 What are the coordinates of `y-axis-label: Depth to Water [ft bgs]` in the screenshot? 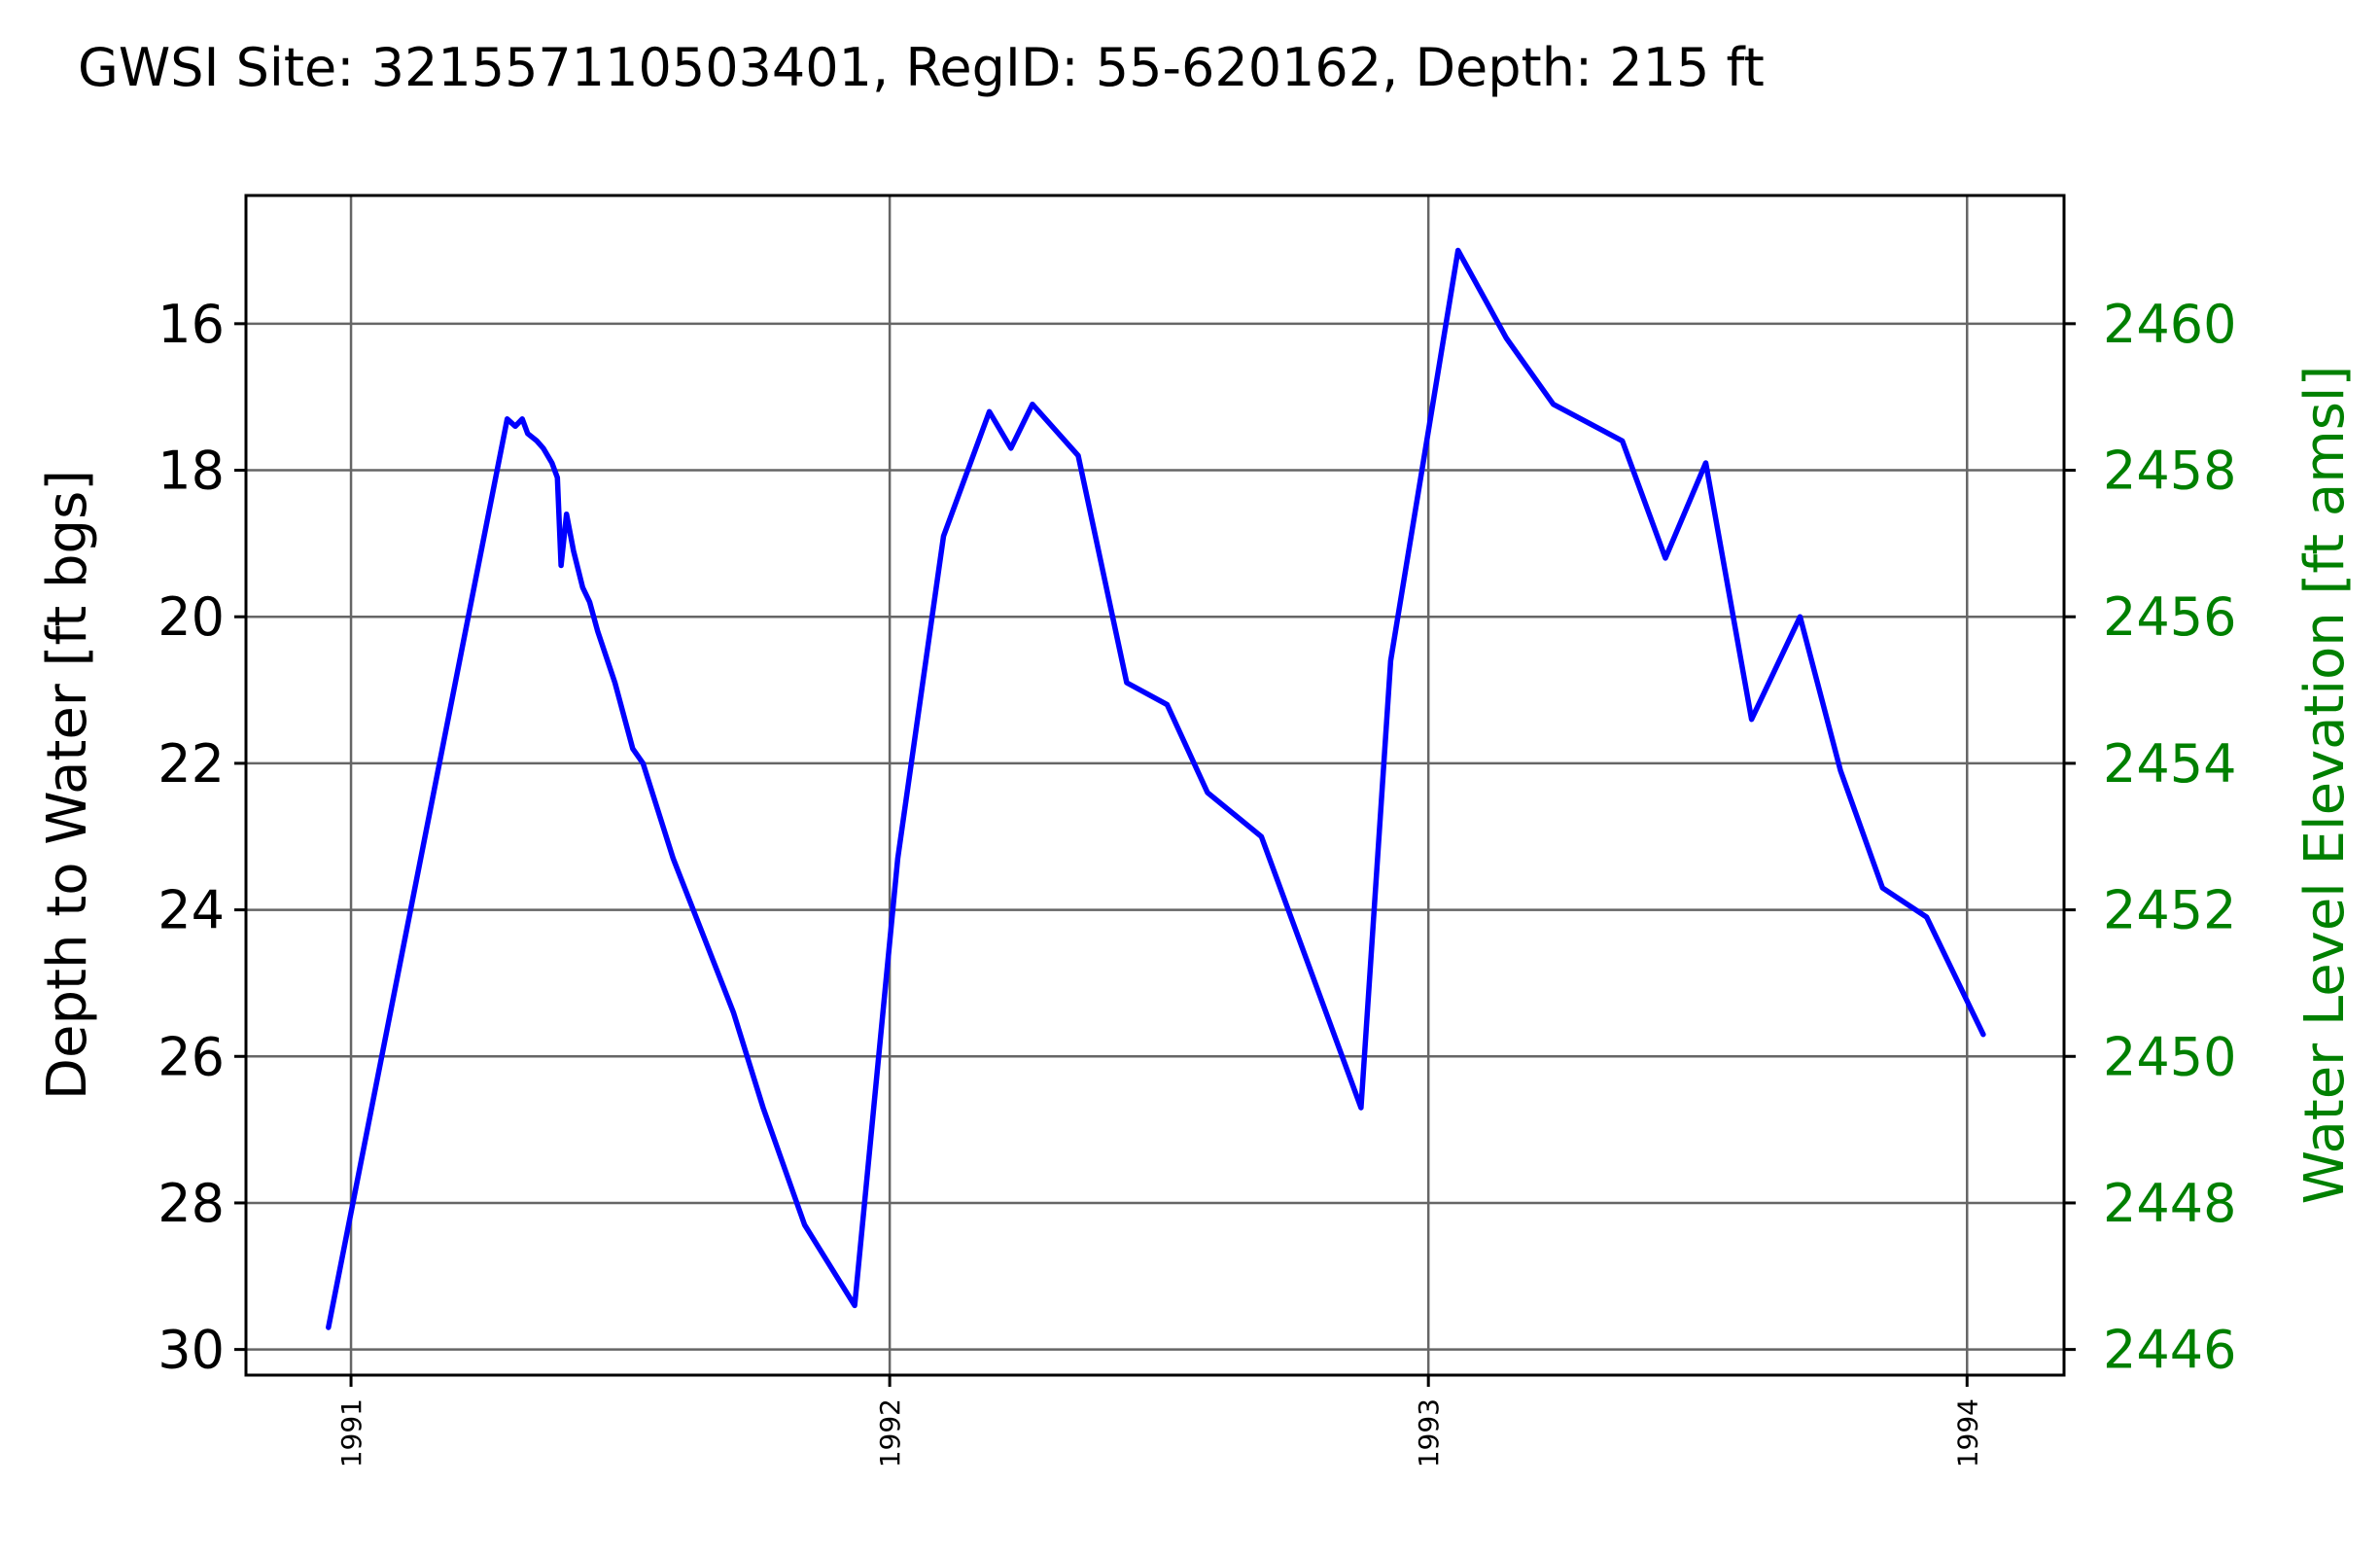 It's located at (67, 785).